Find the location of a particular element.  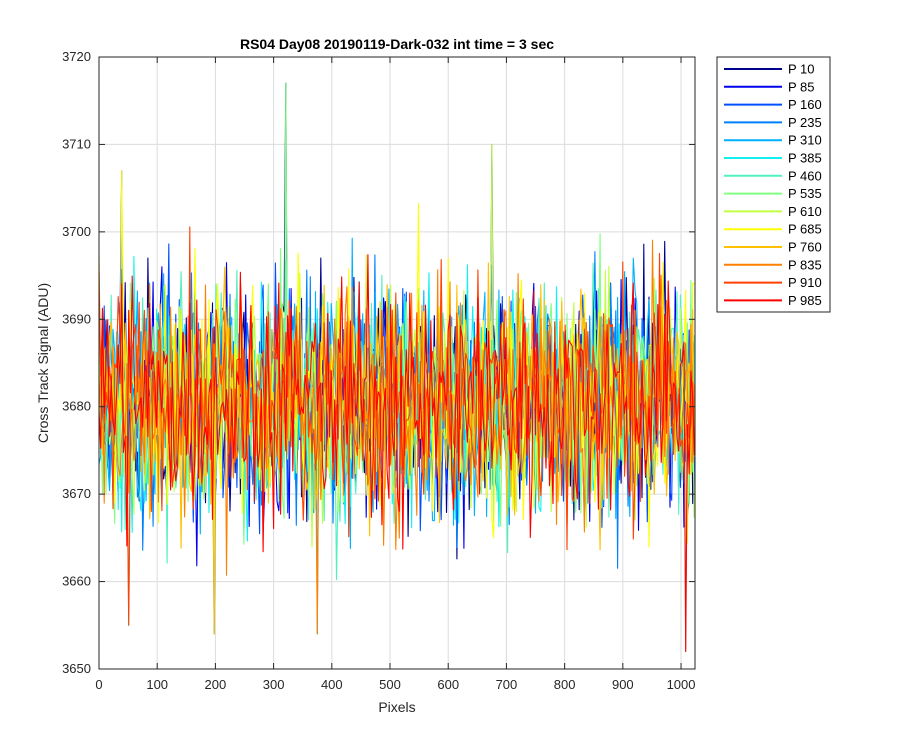

y-tick-label: 3690 is located at coordinates (76, 318).